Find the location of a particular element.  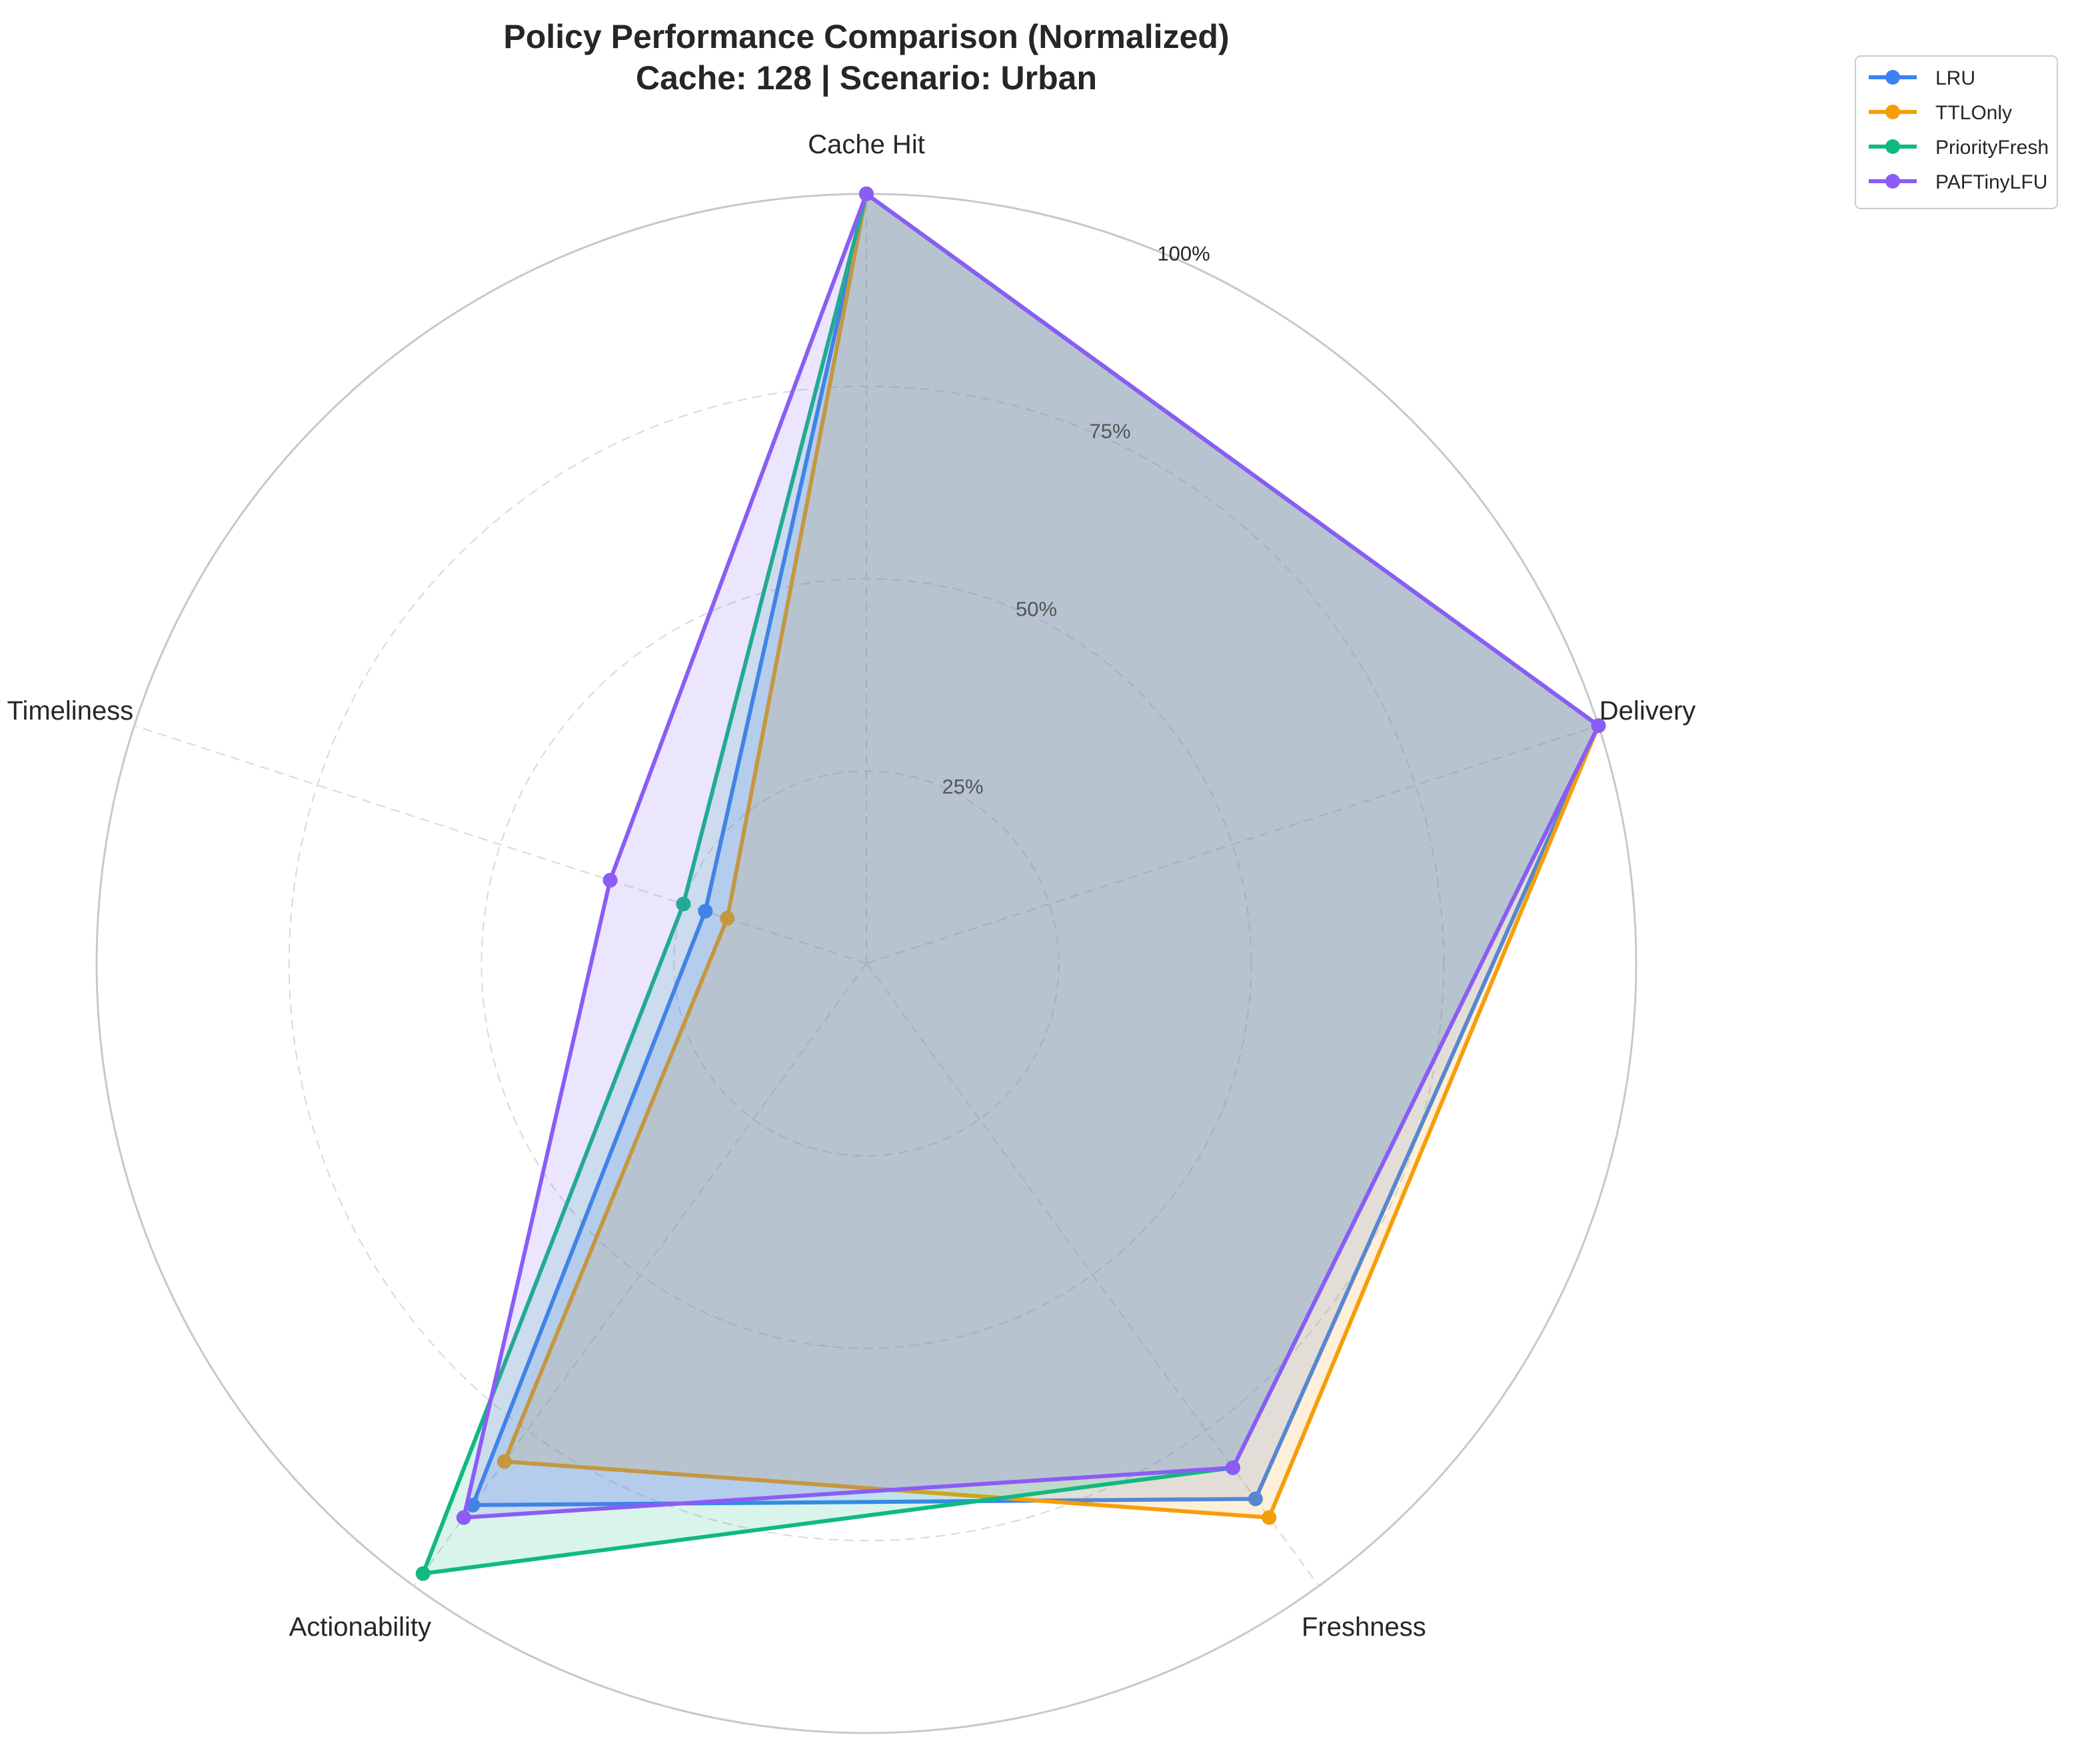

spoke-timeliness is located at coordinates (500, 845).